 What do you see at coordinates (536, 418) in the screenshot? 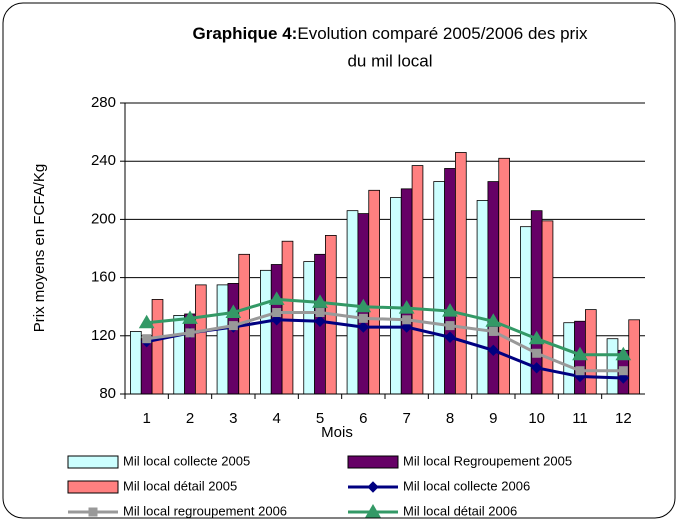
I see `x-tick-label: 10` at bounding box center [536, 418].